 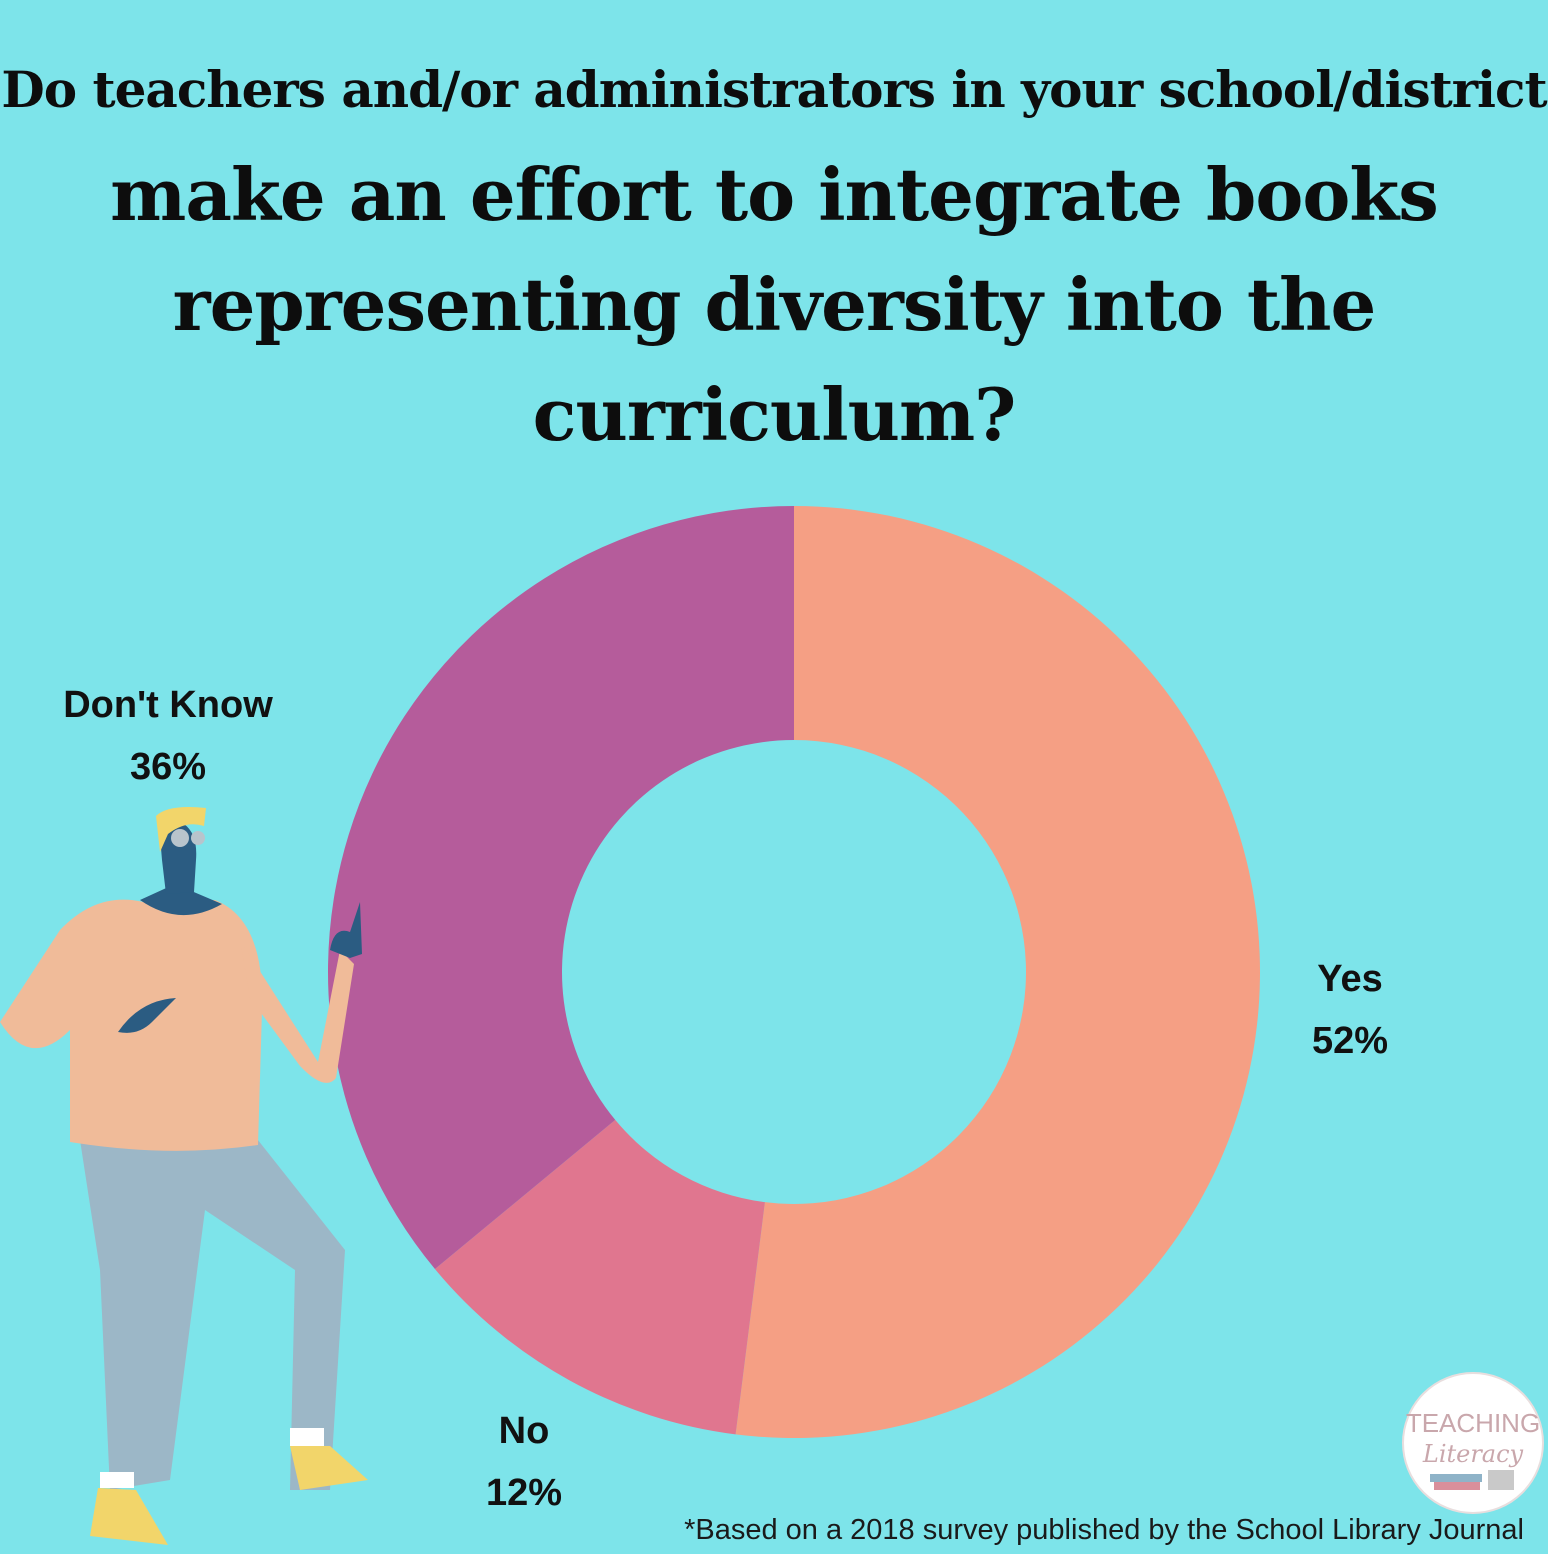 What do you see at coordinates (774, 414) in the screenshot?
I see `title-line-4: curriculum?` at bounding box center [774, 414].